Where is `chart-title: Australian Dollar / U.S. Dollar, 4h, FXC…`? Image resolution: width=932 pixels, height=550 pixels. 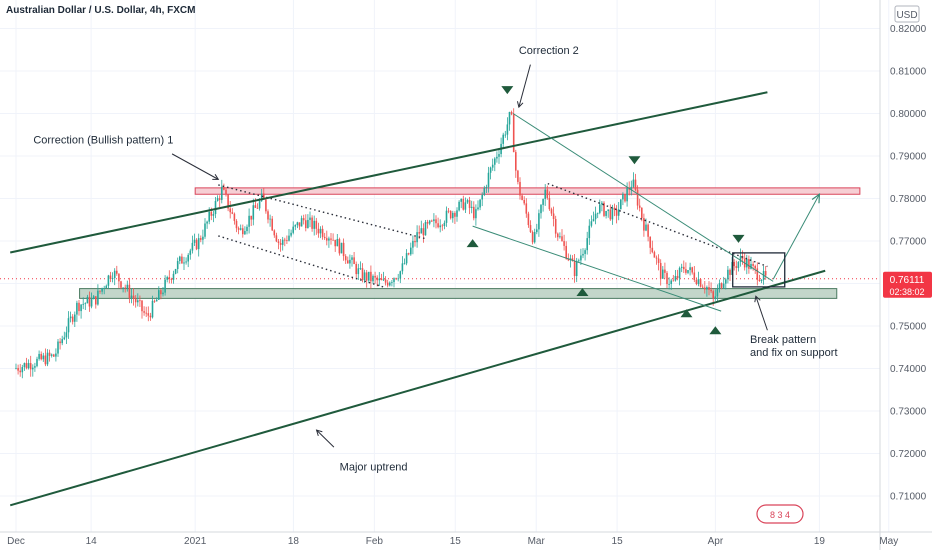
chart-title: Australian Dollar / U.S. Dollar, 4h, FXC… is located at coordinates (100, 10).